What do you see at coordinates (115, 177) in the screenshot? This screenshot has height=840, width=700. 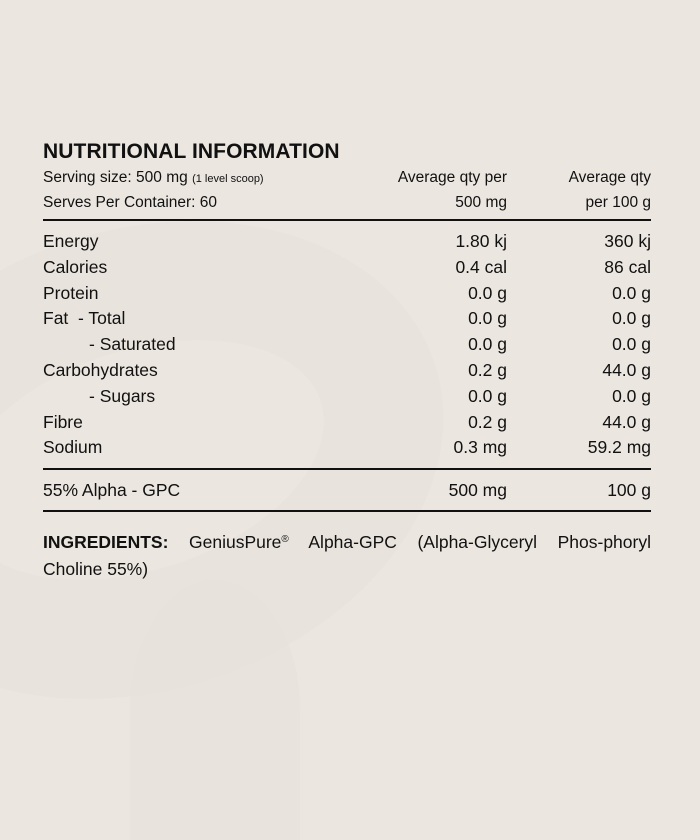 I see `serving-size-label: Serving size: 500 mg` at bounding box center [115, 177].